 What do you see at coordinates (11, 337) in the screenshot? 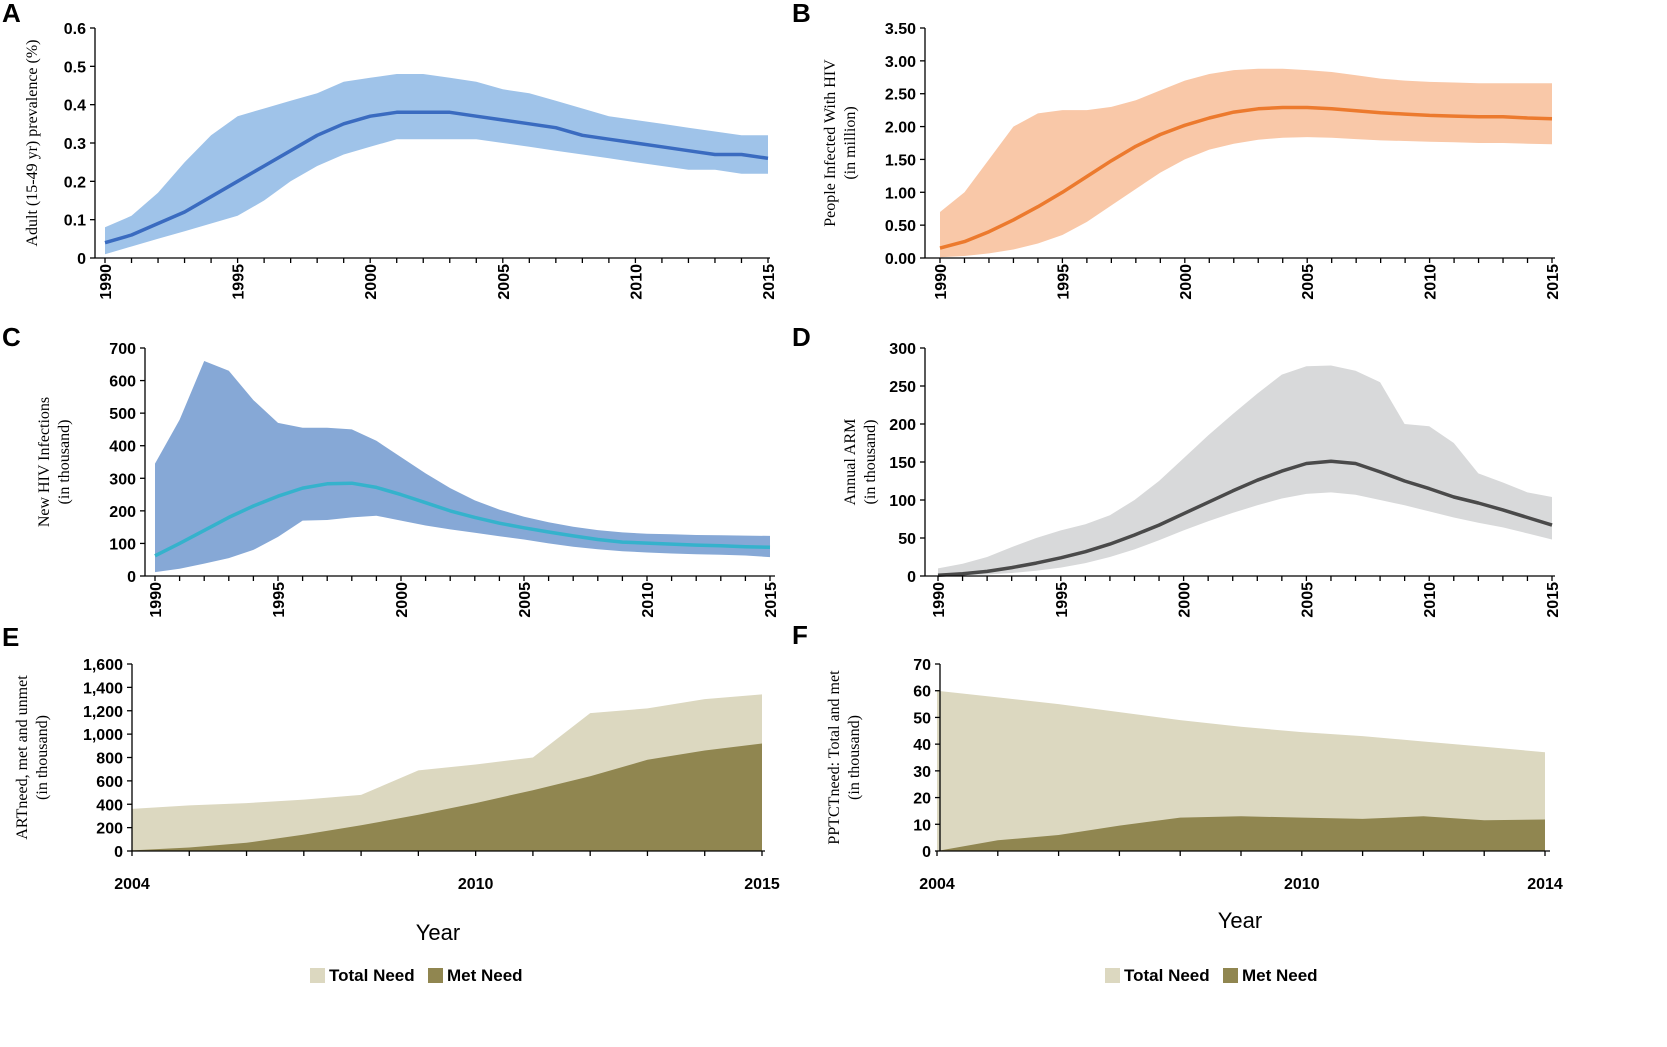
I see `panel-letter: C` at bounding box center [11, 337].